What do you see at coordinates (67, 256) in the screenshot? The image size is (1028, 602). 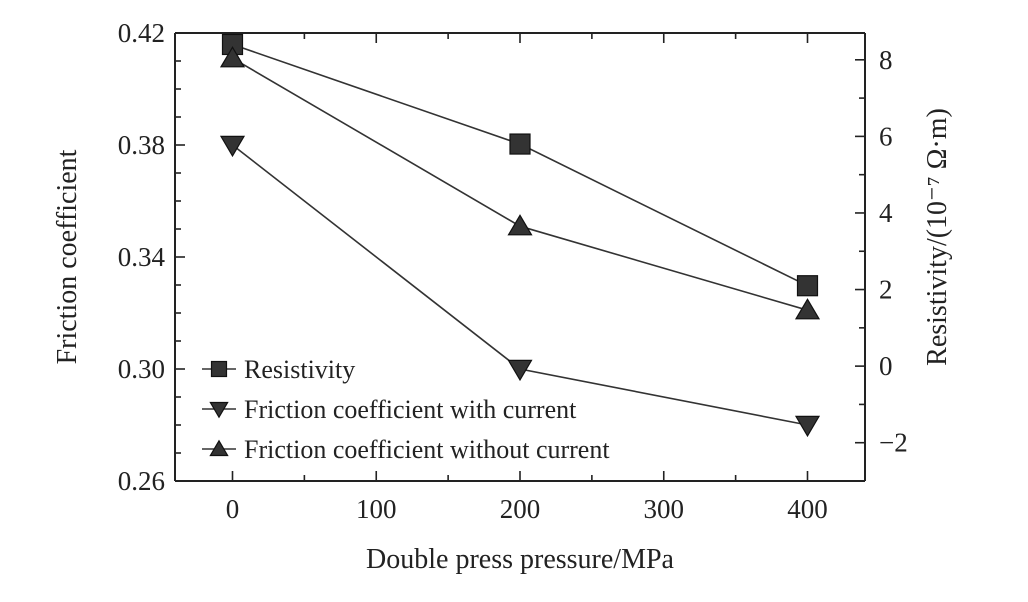 I see `y-axis-left-title: Friction coefficient` at bounding box center [67, 256].